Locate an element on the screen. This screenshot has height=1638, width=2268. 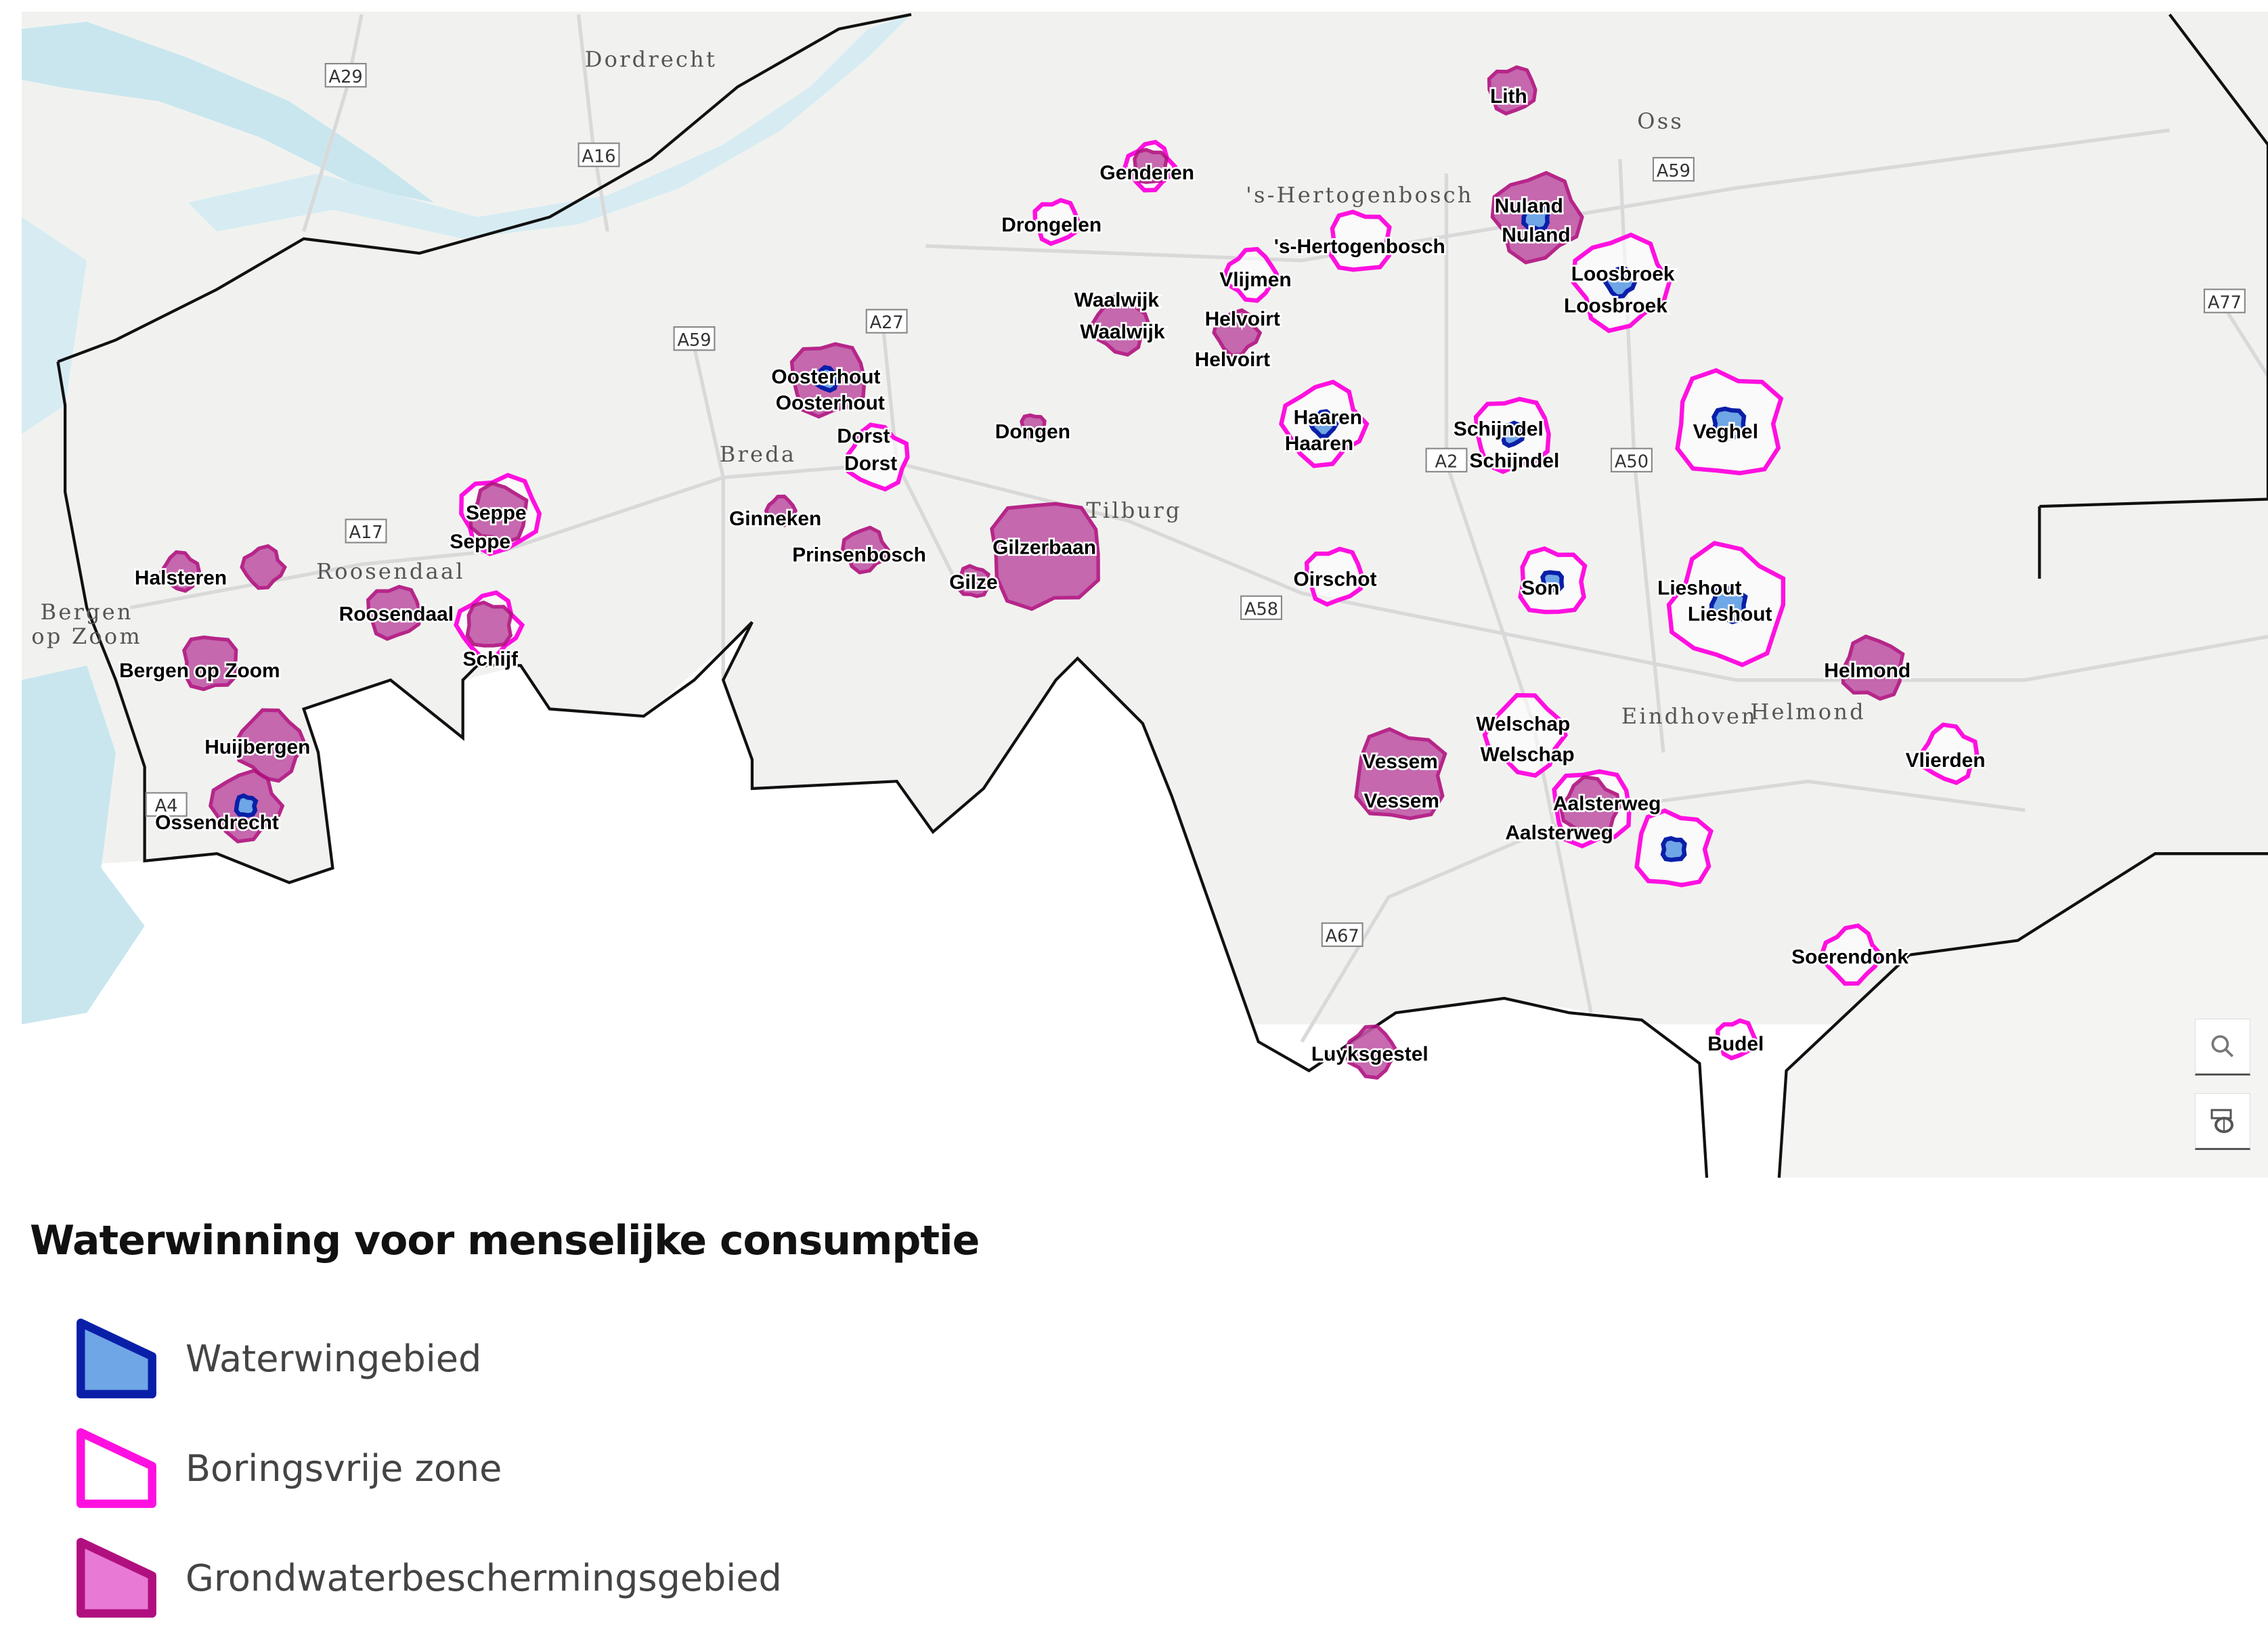
road-shield: A77 is located at coordinates (2224, 300).